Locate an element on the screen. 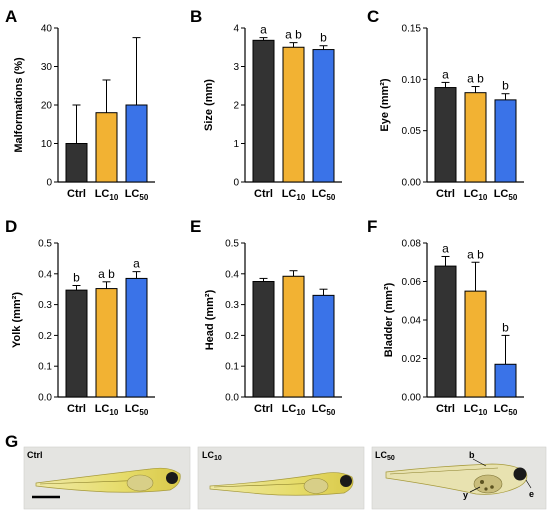  y-tick-label: 0.08 is located at coordinates (412, 244).